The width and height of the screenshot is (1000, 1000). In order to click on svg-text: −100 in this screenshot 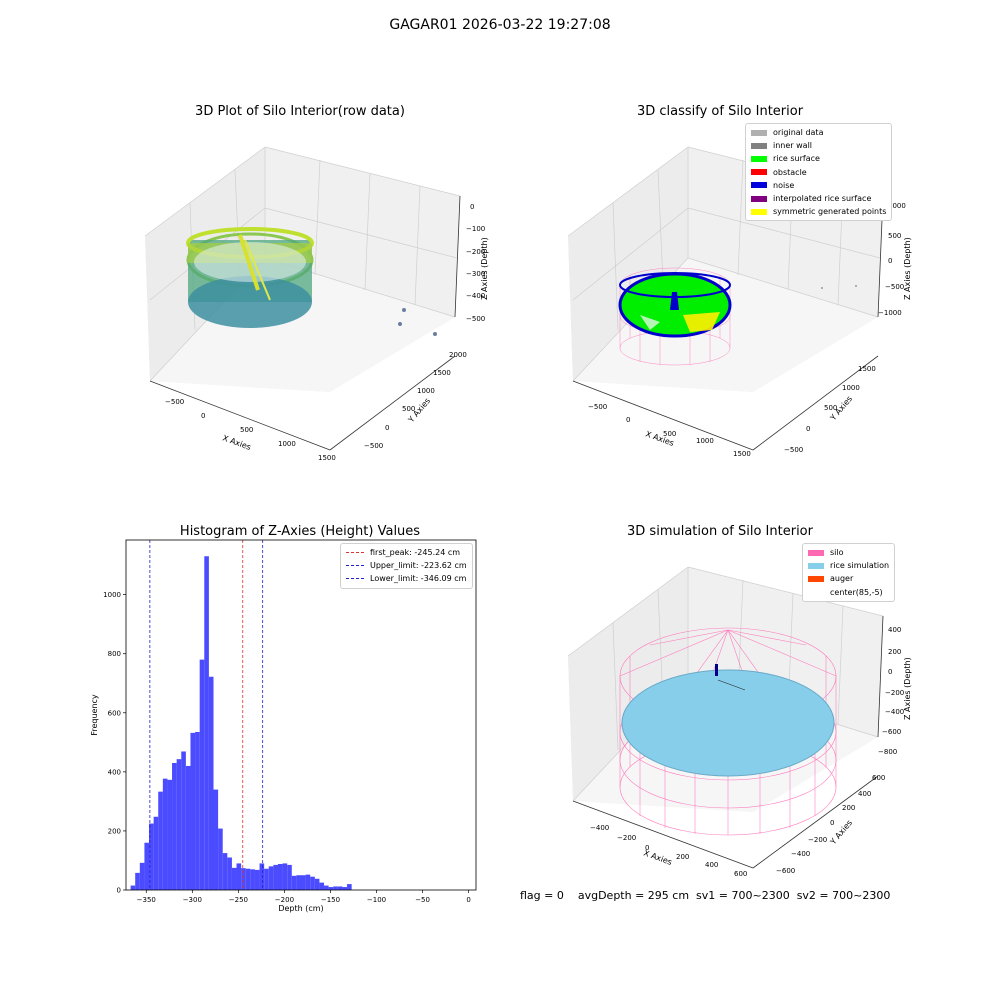, I will do `click(475, 229)`.